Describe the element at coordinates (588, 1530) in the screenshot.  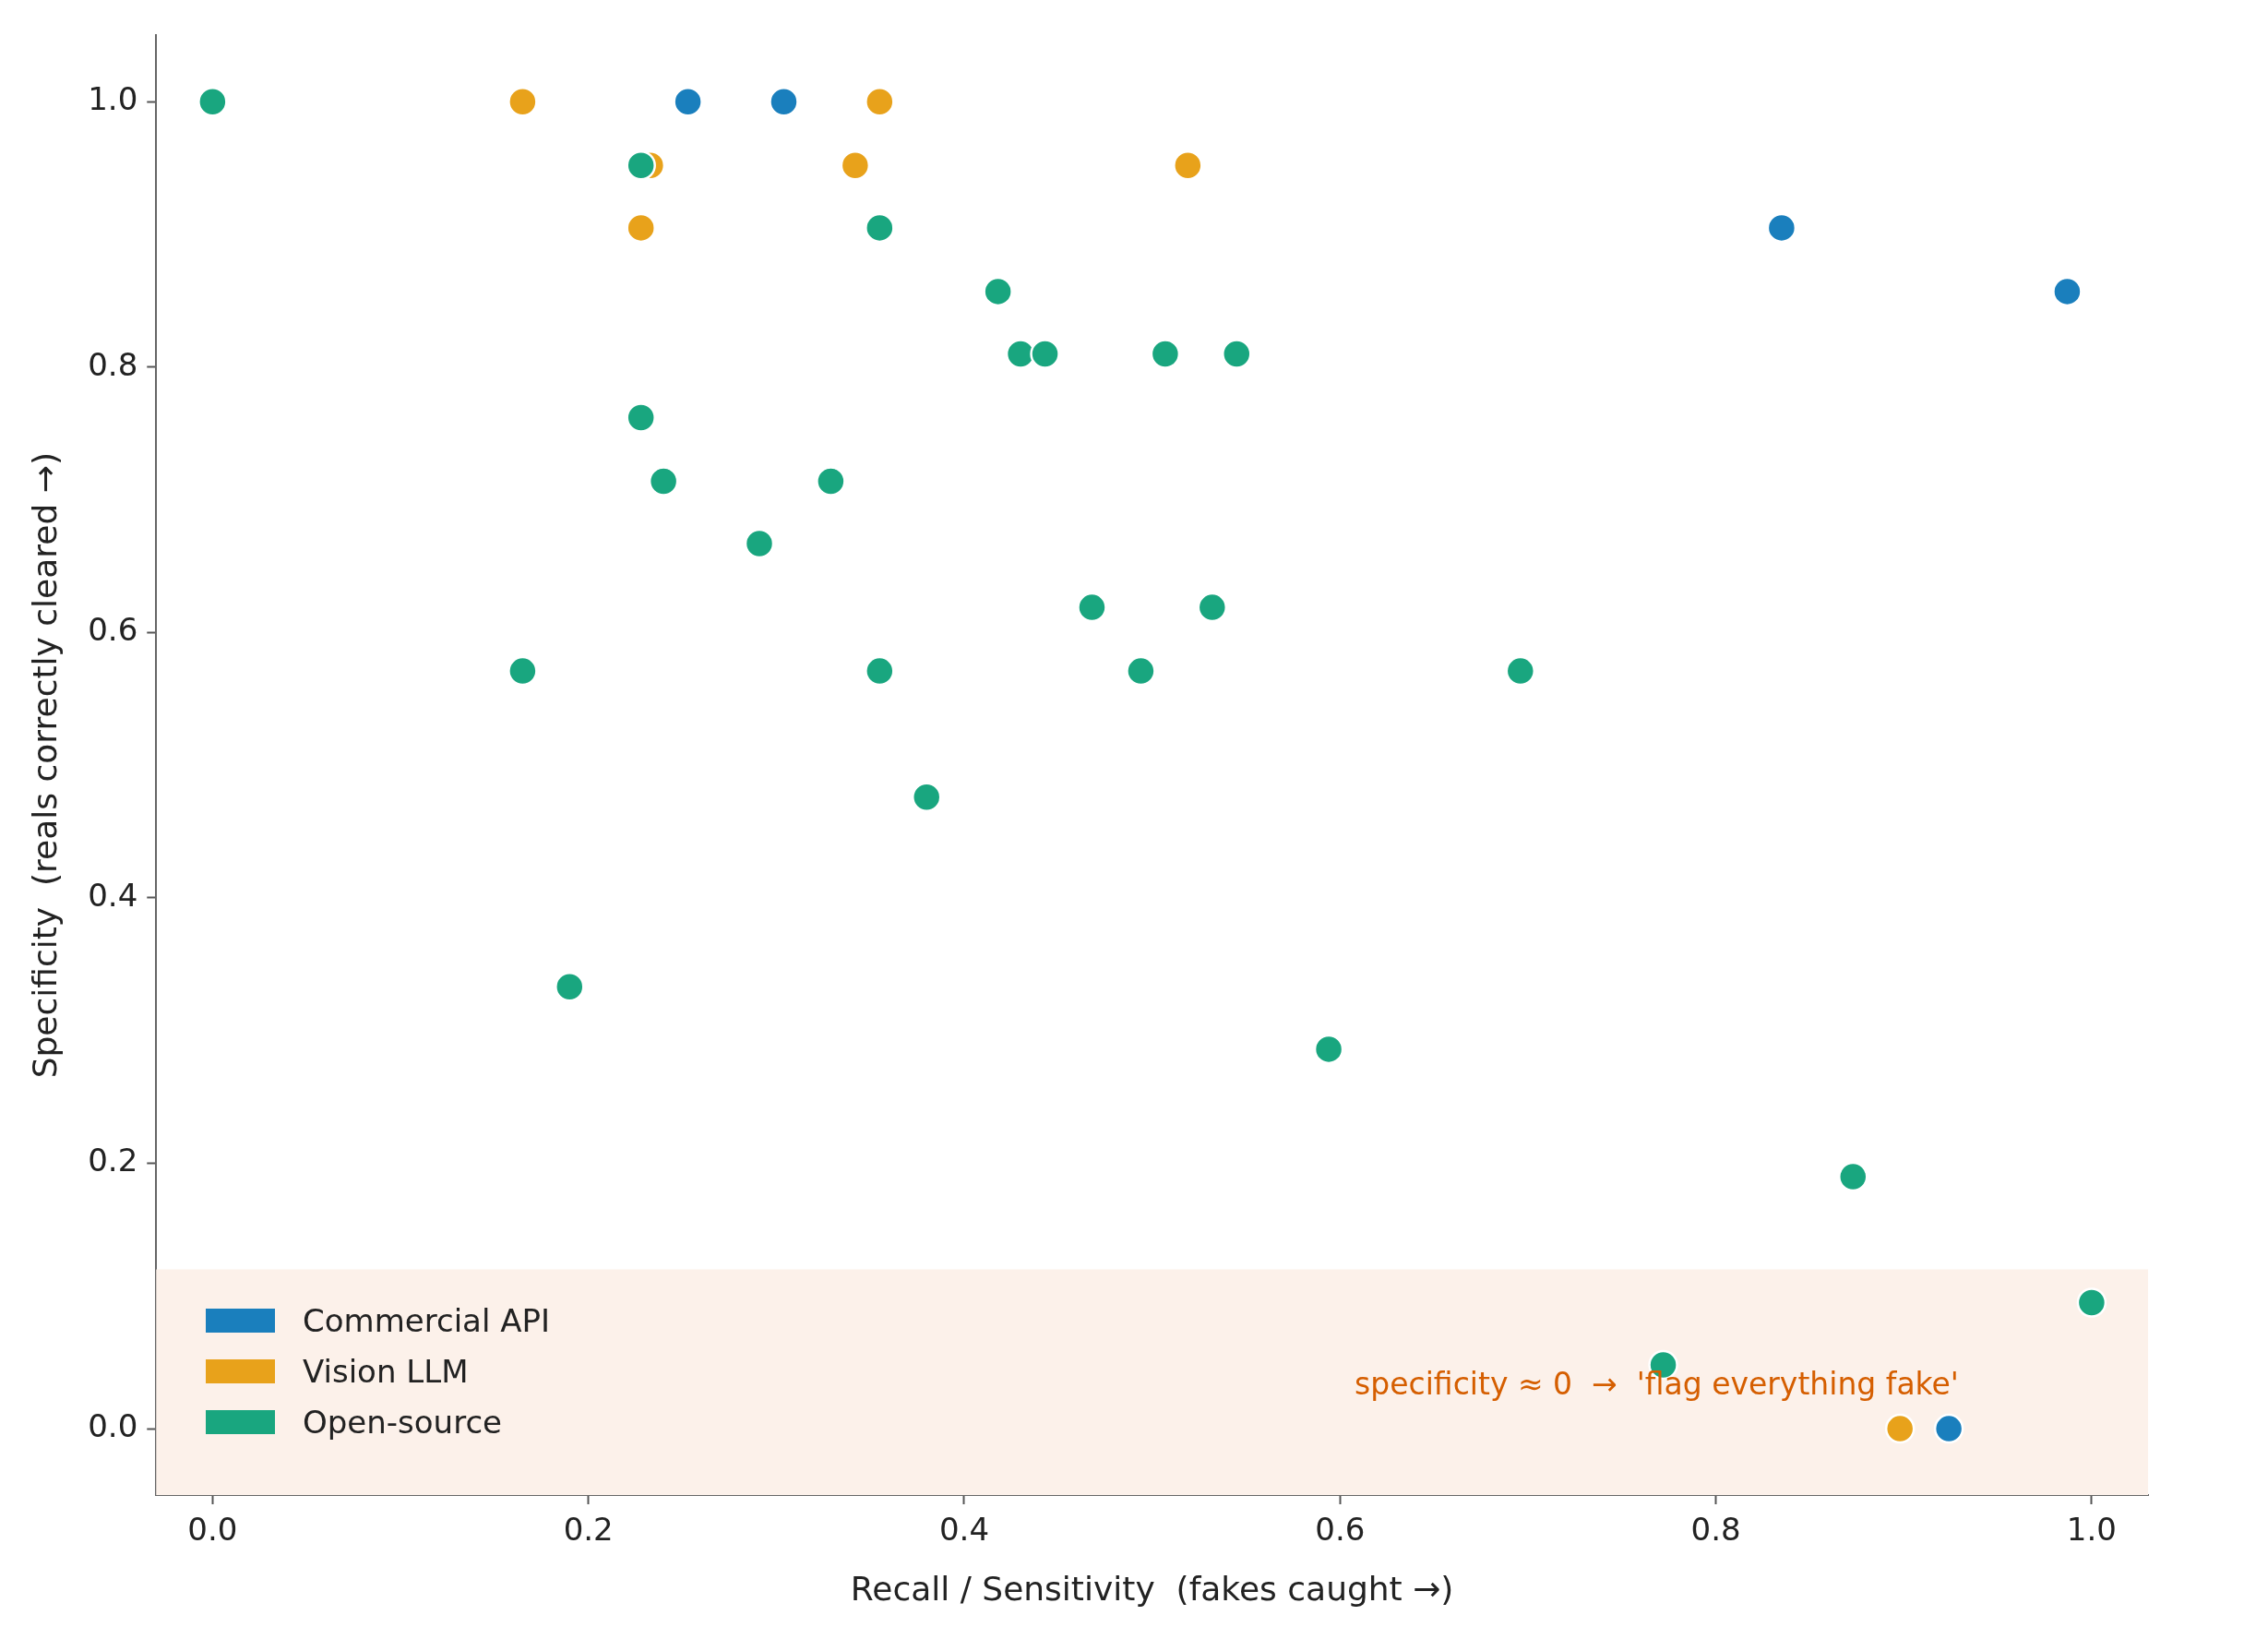
I see `x-tick-label: 0.2` at that location.